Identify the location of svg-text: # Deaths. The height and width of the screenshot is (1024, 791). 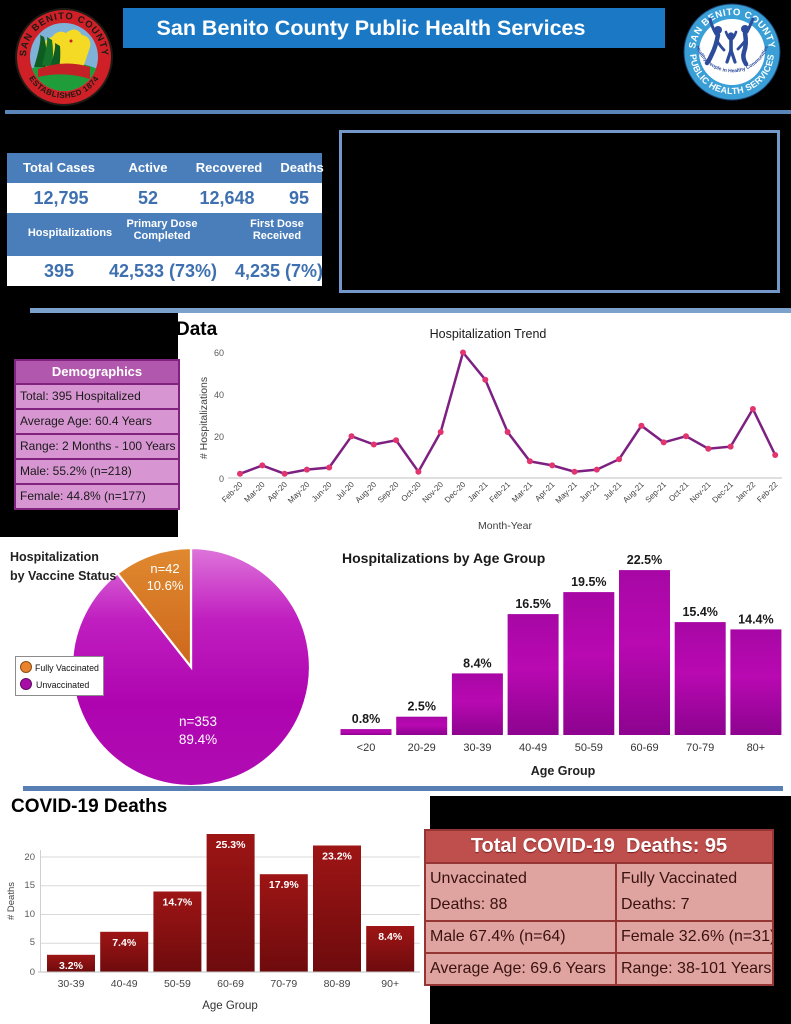
(11, 901).